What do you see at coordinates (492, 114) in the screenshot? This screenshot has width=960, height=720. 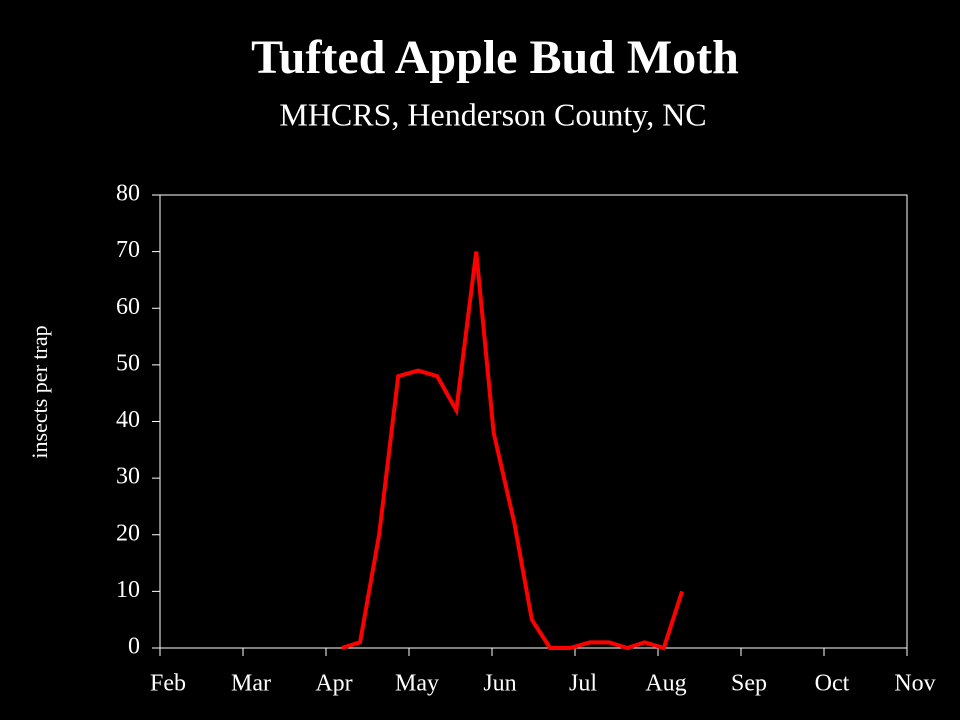 I see `chart-subtitle: MHCRS, Henderson County, NC` at bounding box center [492, 114].